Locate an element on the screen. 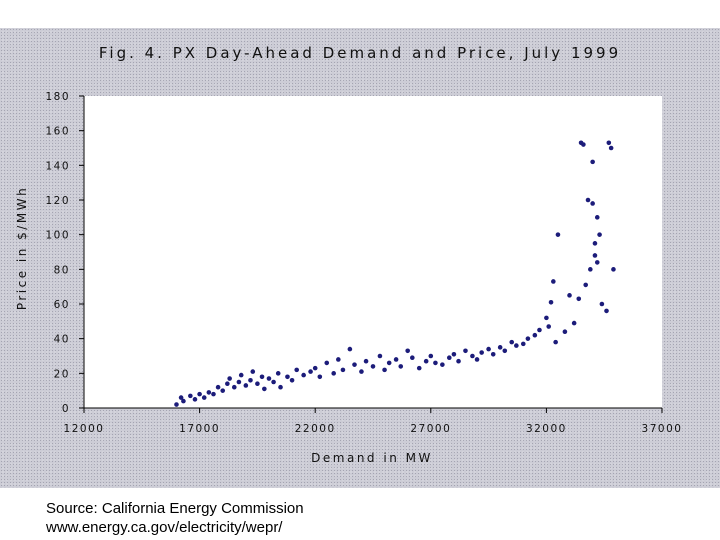 The width and height of the screenshot is (720, 540). y-tick-label: 0 is located at coordinates (66, 409).